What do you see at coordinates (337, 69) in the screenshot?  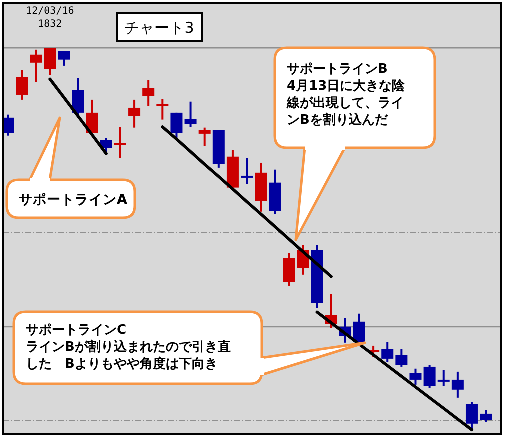 I see `annotation: サポートラインB` at bounding box center [337, 69].